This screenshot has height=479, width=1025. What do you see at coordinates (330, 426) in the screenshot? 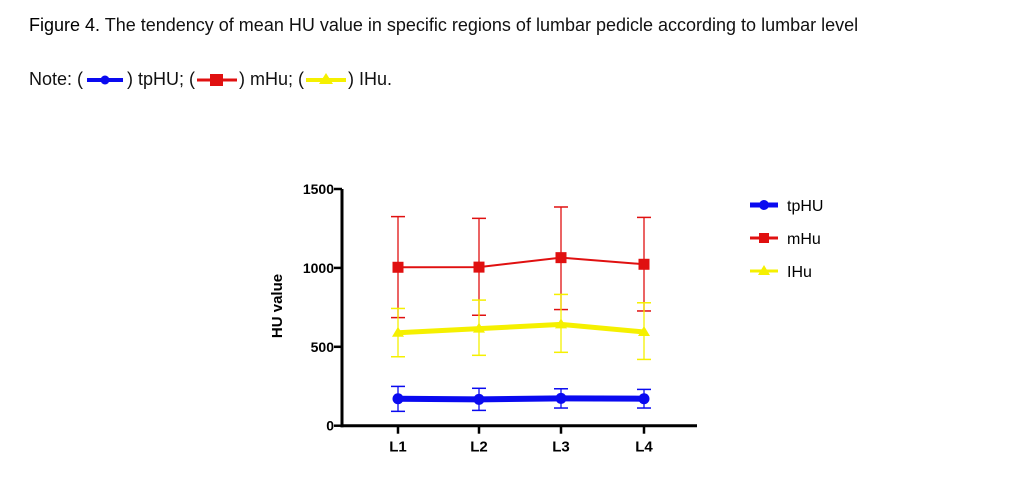
I see `y-tick-label: 0` at bounding box center [330, 426].